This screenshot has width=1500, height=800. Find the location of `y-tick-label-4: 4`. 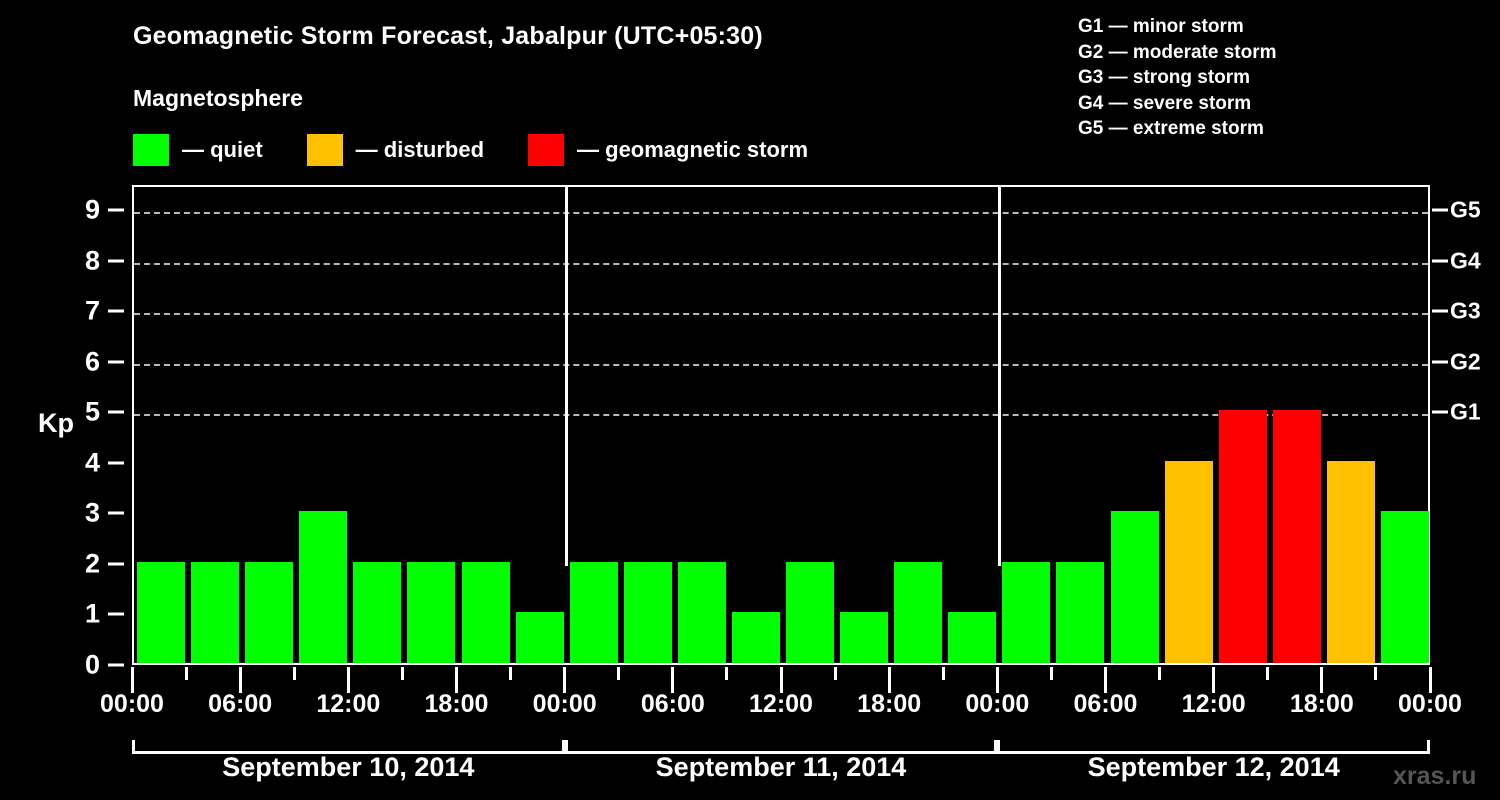

y-tick-label-4: 4 is located at coordinates (92, 462).